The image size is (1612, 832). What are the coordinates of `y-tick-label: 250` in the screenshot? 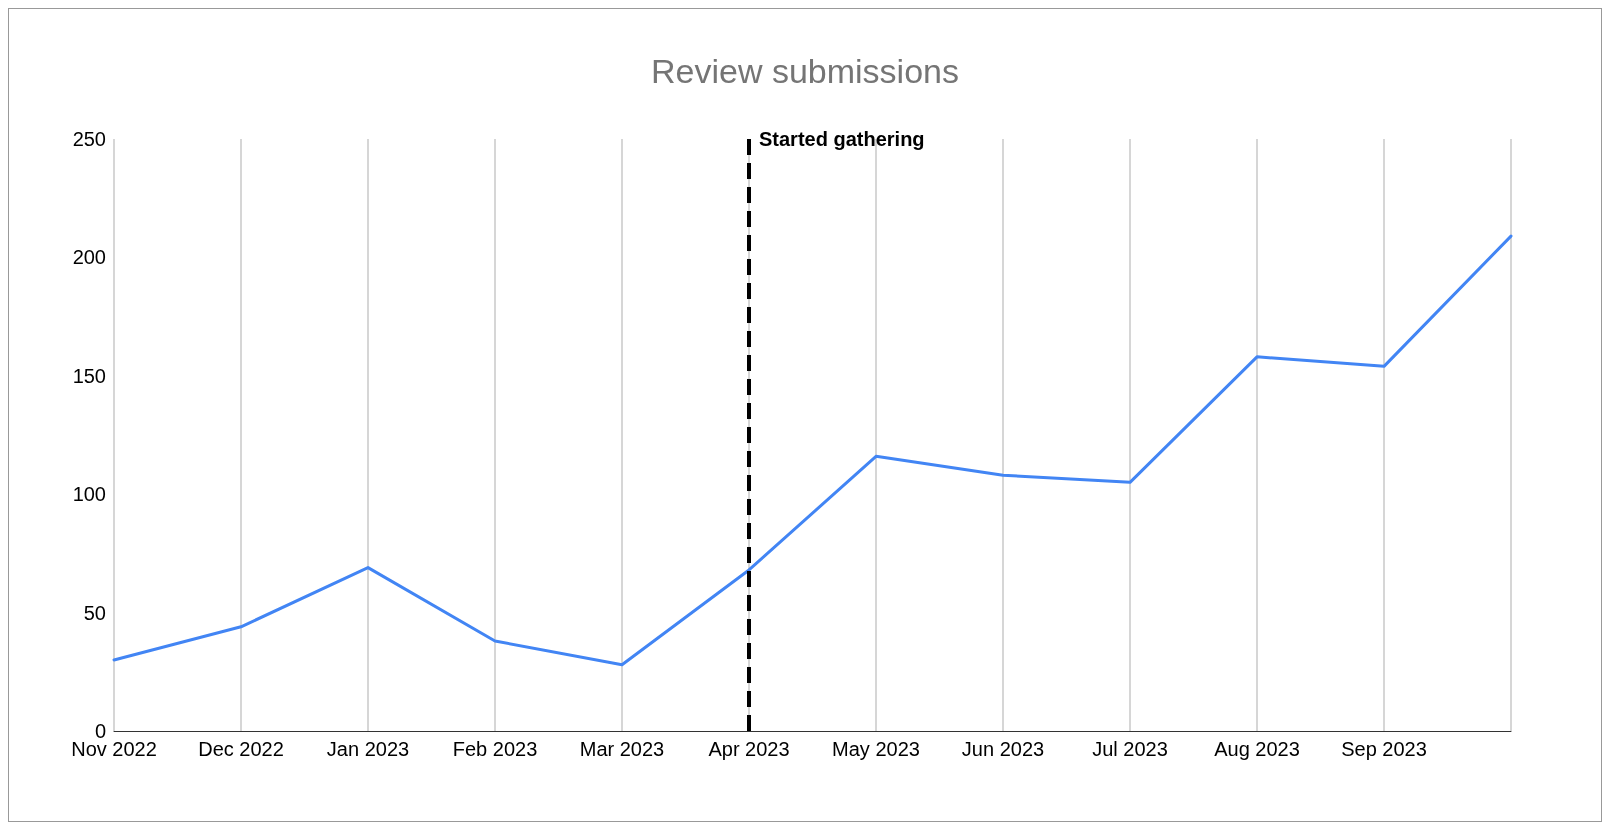 It's located at (89, 139).